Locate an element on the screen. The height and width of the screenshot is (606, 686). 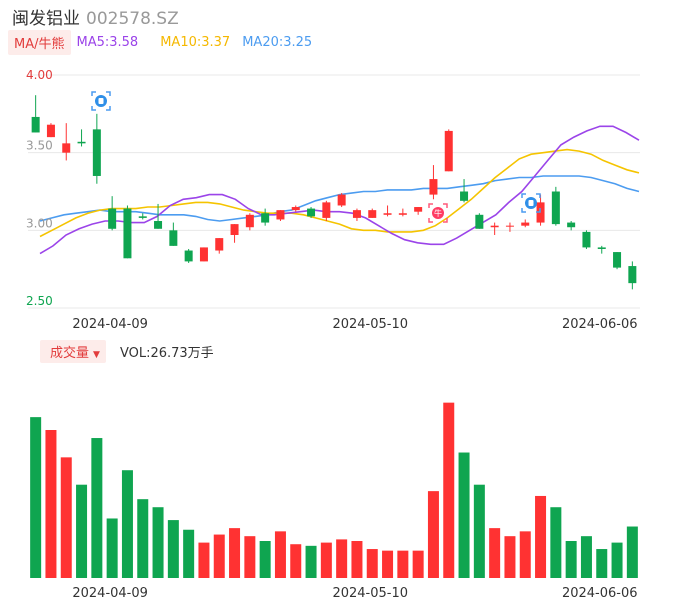
date-tick-label: 2024-06-06 is located at coordinates (600, 323).